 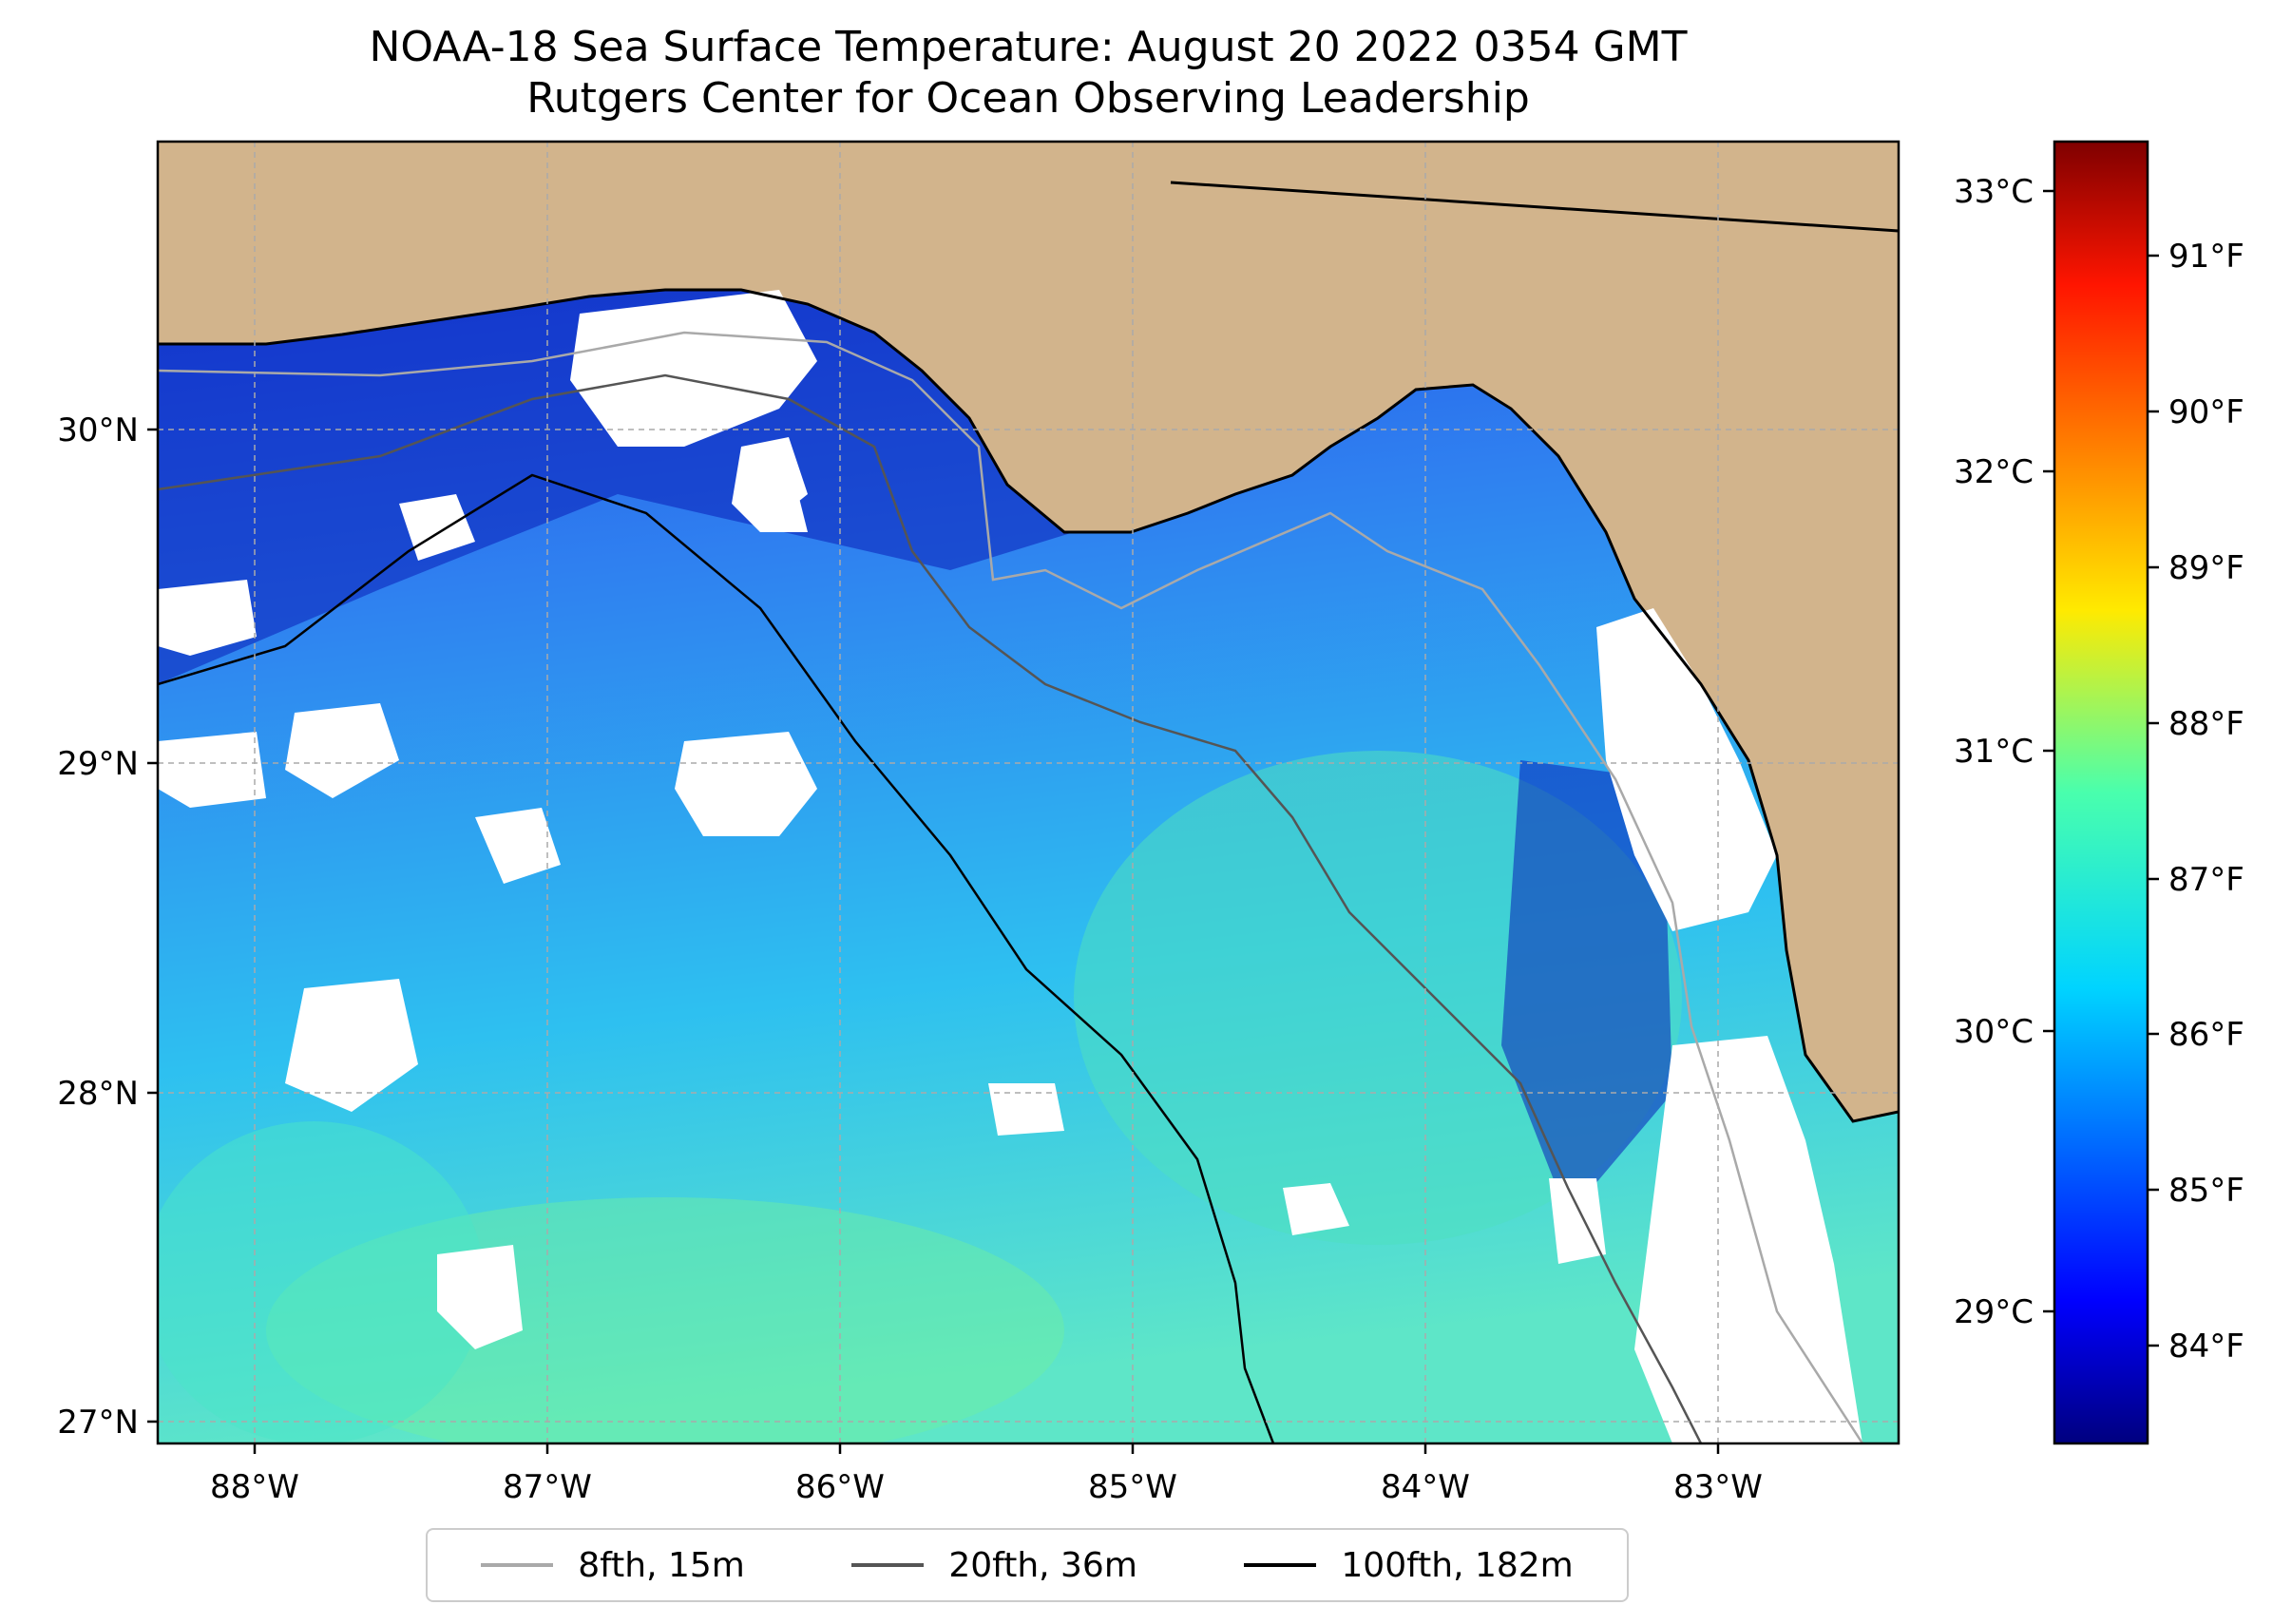 What do you see at coordinates (661, 1565) in the screenshot?
I see `legend-label: 8fth, 15m` at bounding box center [661, 1565].